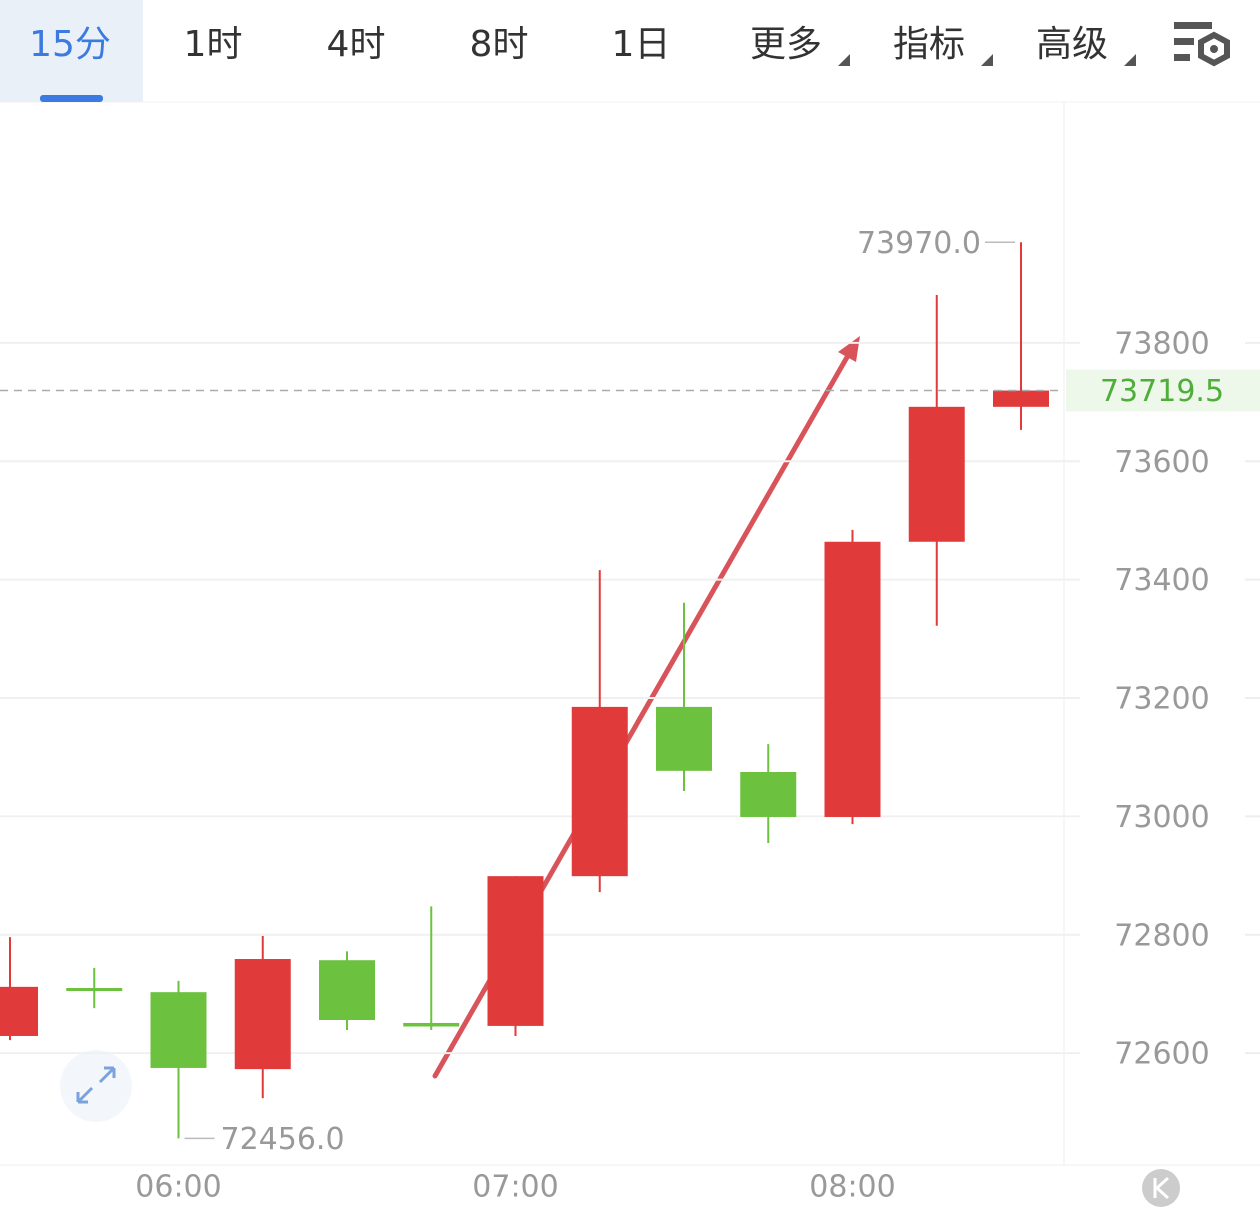 This screenshot has width=1260, height=1208. Describe the element at coordinates (1161, 1188) in the screenshot. I see `kline-button` at that location.